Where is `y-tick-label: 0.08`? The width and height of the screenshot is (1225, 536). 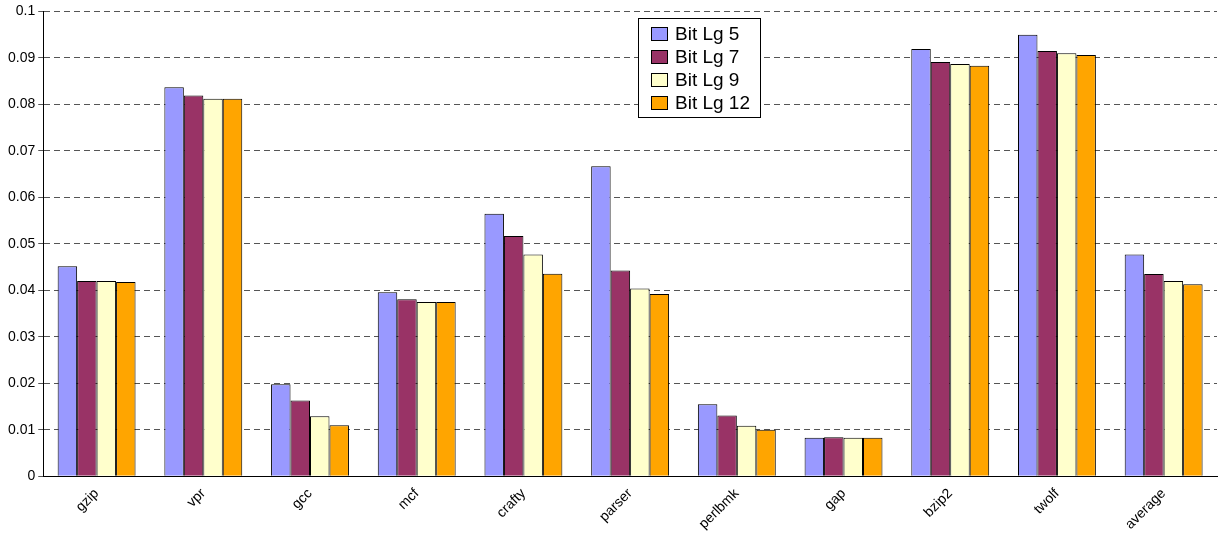
y-tick-label: 0.08 is located at coordinates (22, 103).